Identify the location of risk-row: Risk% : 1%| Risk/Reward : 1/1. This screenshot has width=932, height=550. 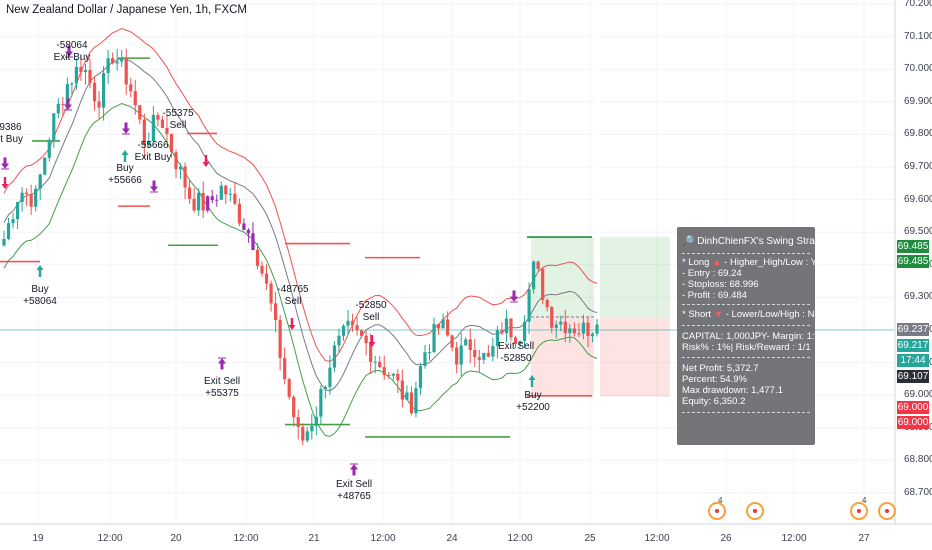
(746, 347).